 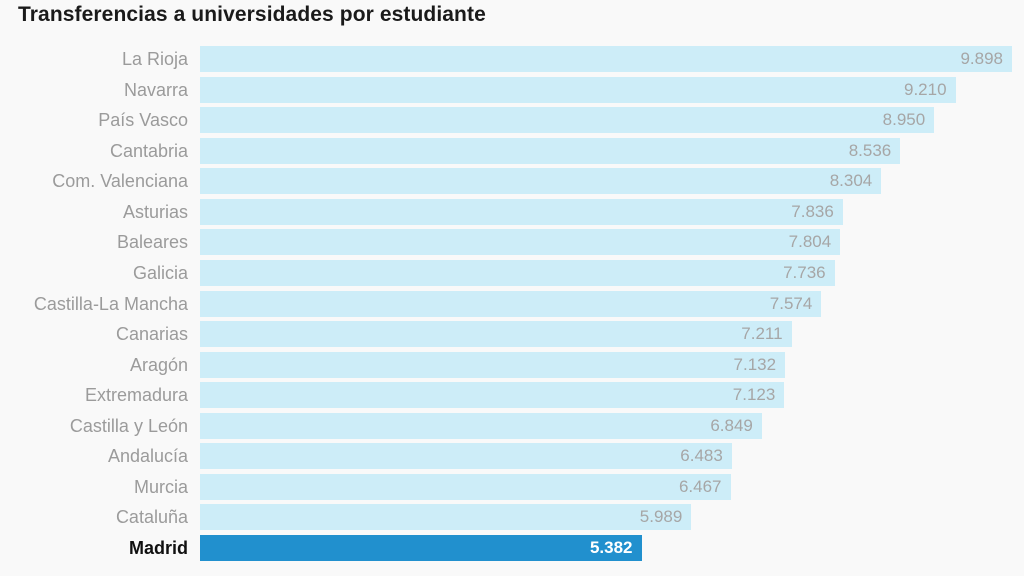 I want to click on bar-value-label: 9.898, so click(x=981, y=58).